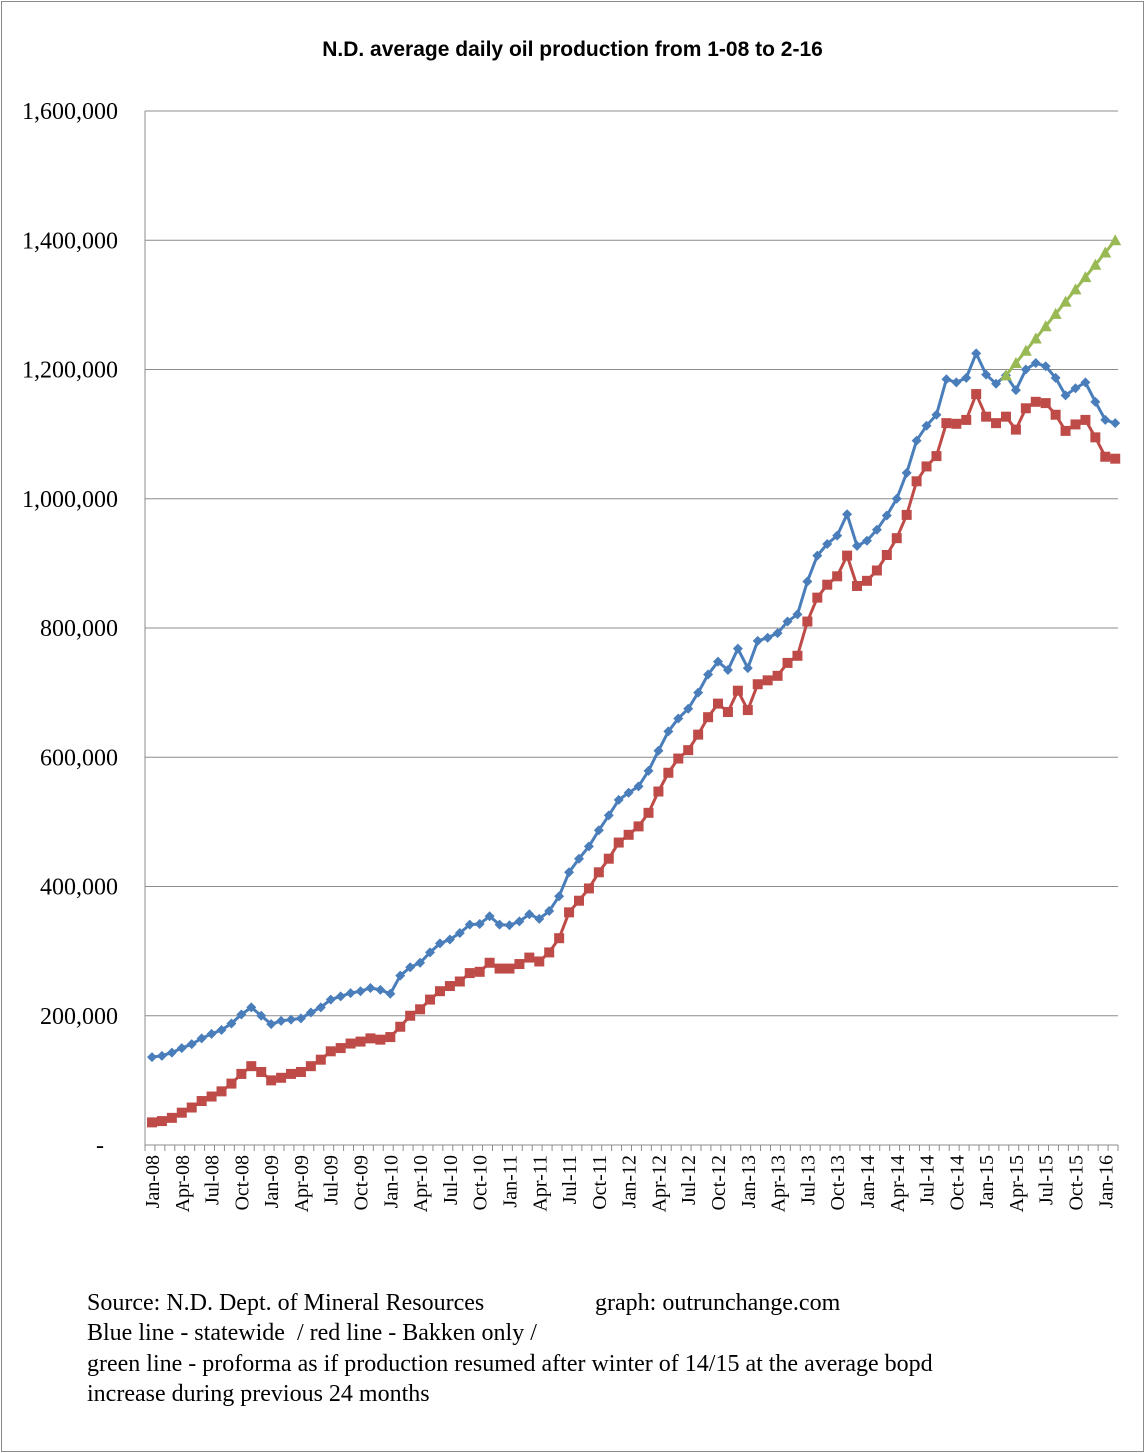 This screenshot has width=1145, height=1453. I want to click on x-tick-label: Oct-15, so click(1076, 1183).